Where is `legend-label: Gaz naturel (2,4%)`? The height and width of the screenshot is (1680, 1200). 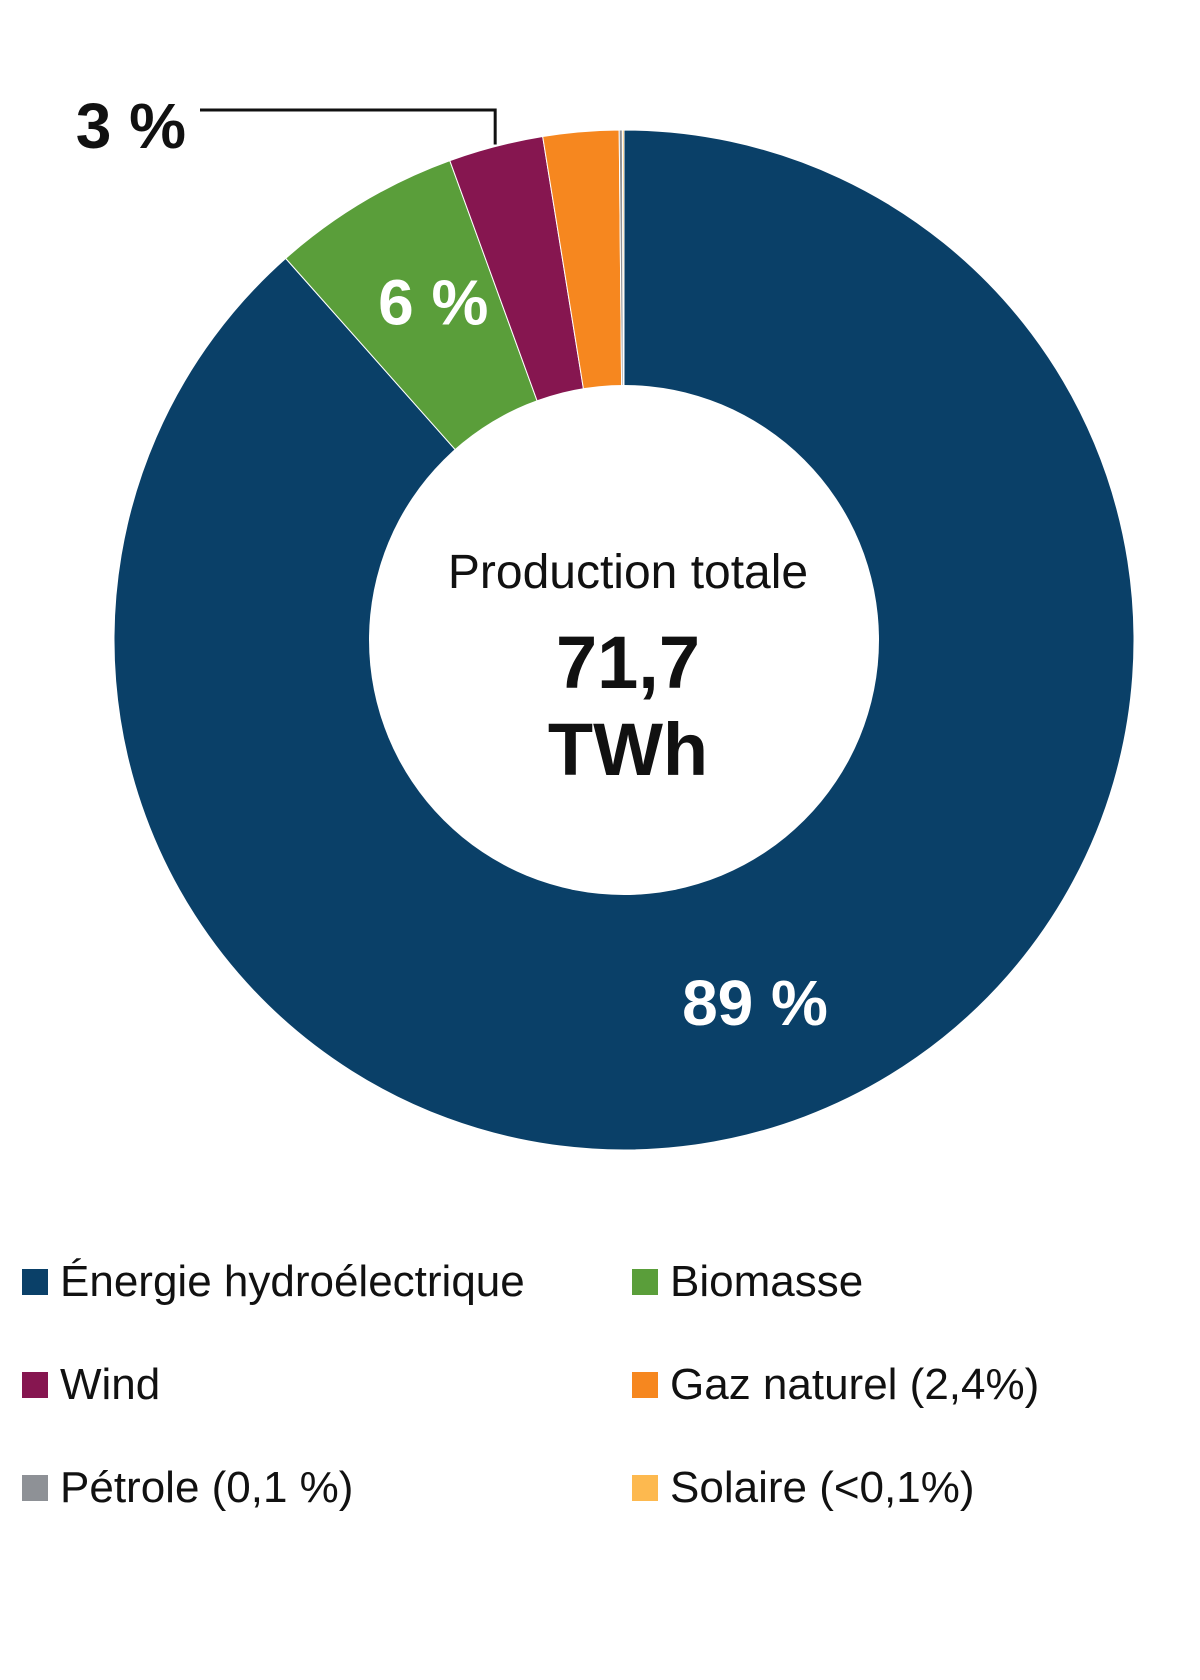
legend-label: Gaz naturel (2,4%) is located at coordinates (855, 1384).